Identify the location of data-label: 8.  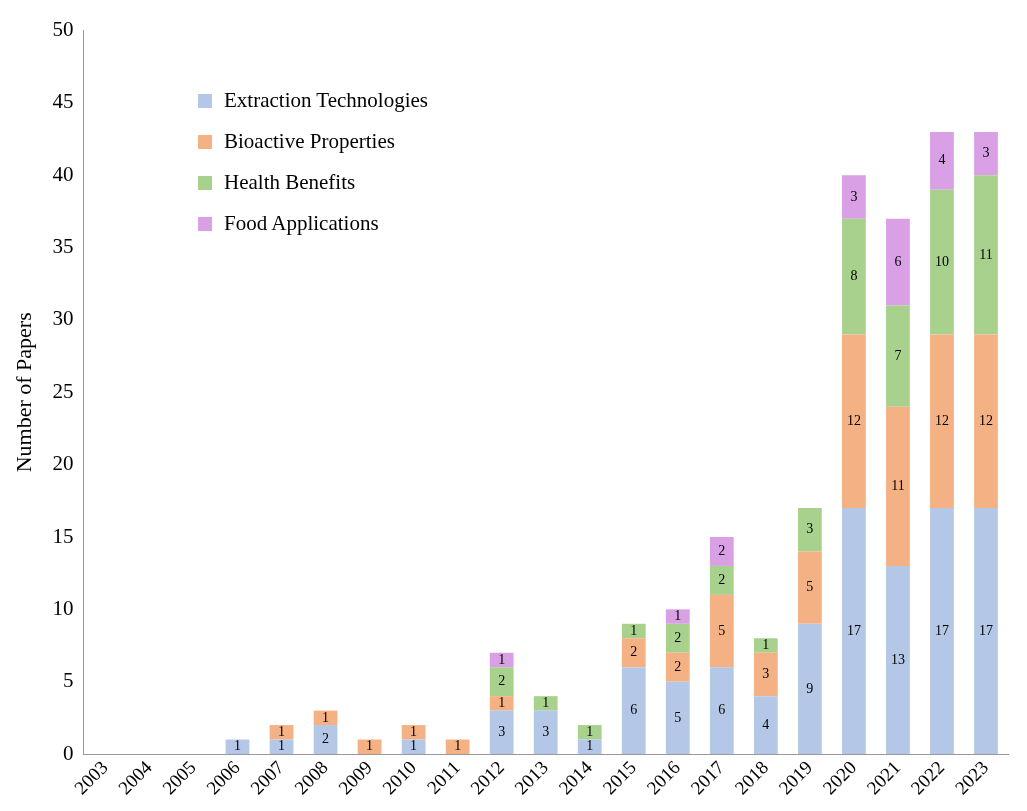
(854, 276).